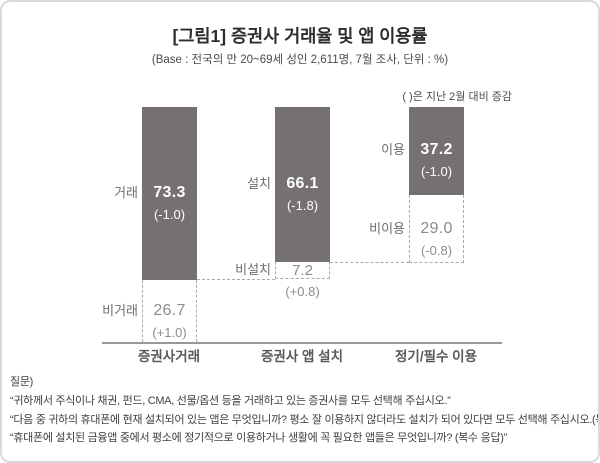 This screenshot has width=600, height=463. Describe the element at coordinates (302, 291) in the screenshot. I see `app-not-installed-change: (+0.8)` at that location.